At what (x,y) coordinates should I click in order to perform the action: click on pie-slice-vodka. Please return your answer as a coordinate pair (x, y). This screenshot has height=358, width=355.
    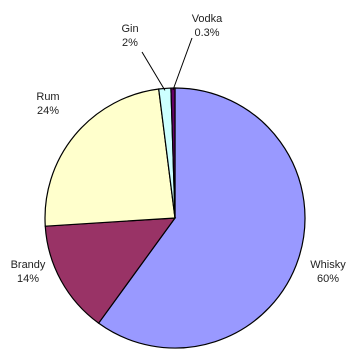
    Looking at the image, I should click on (173, 153).